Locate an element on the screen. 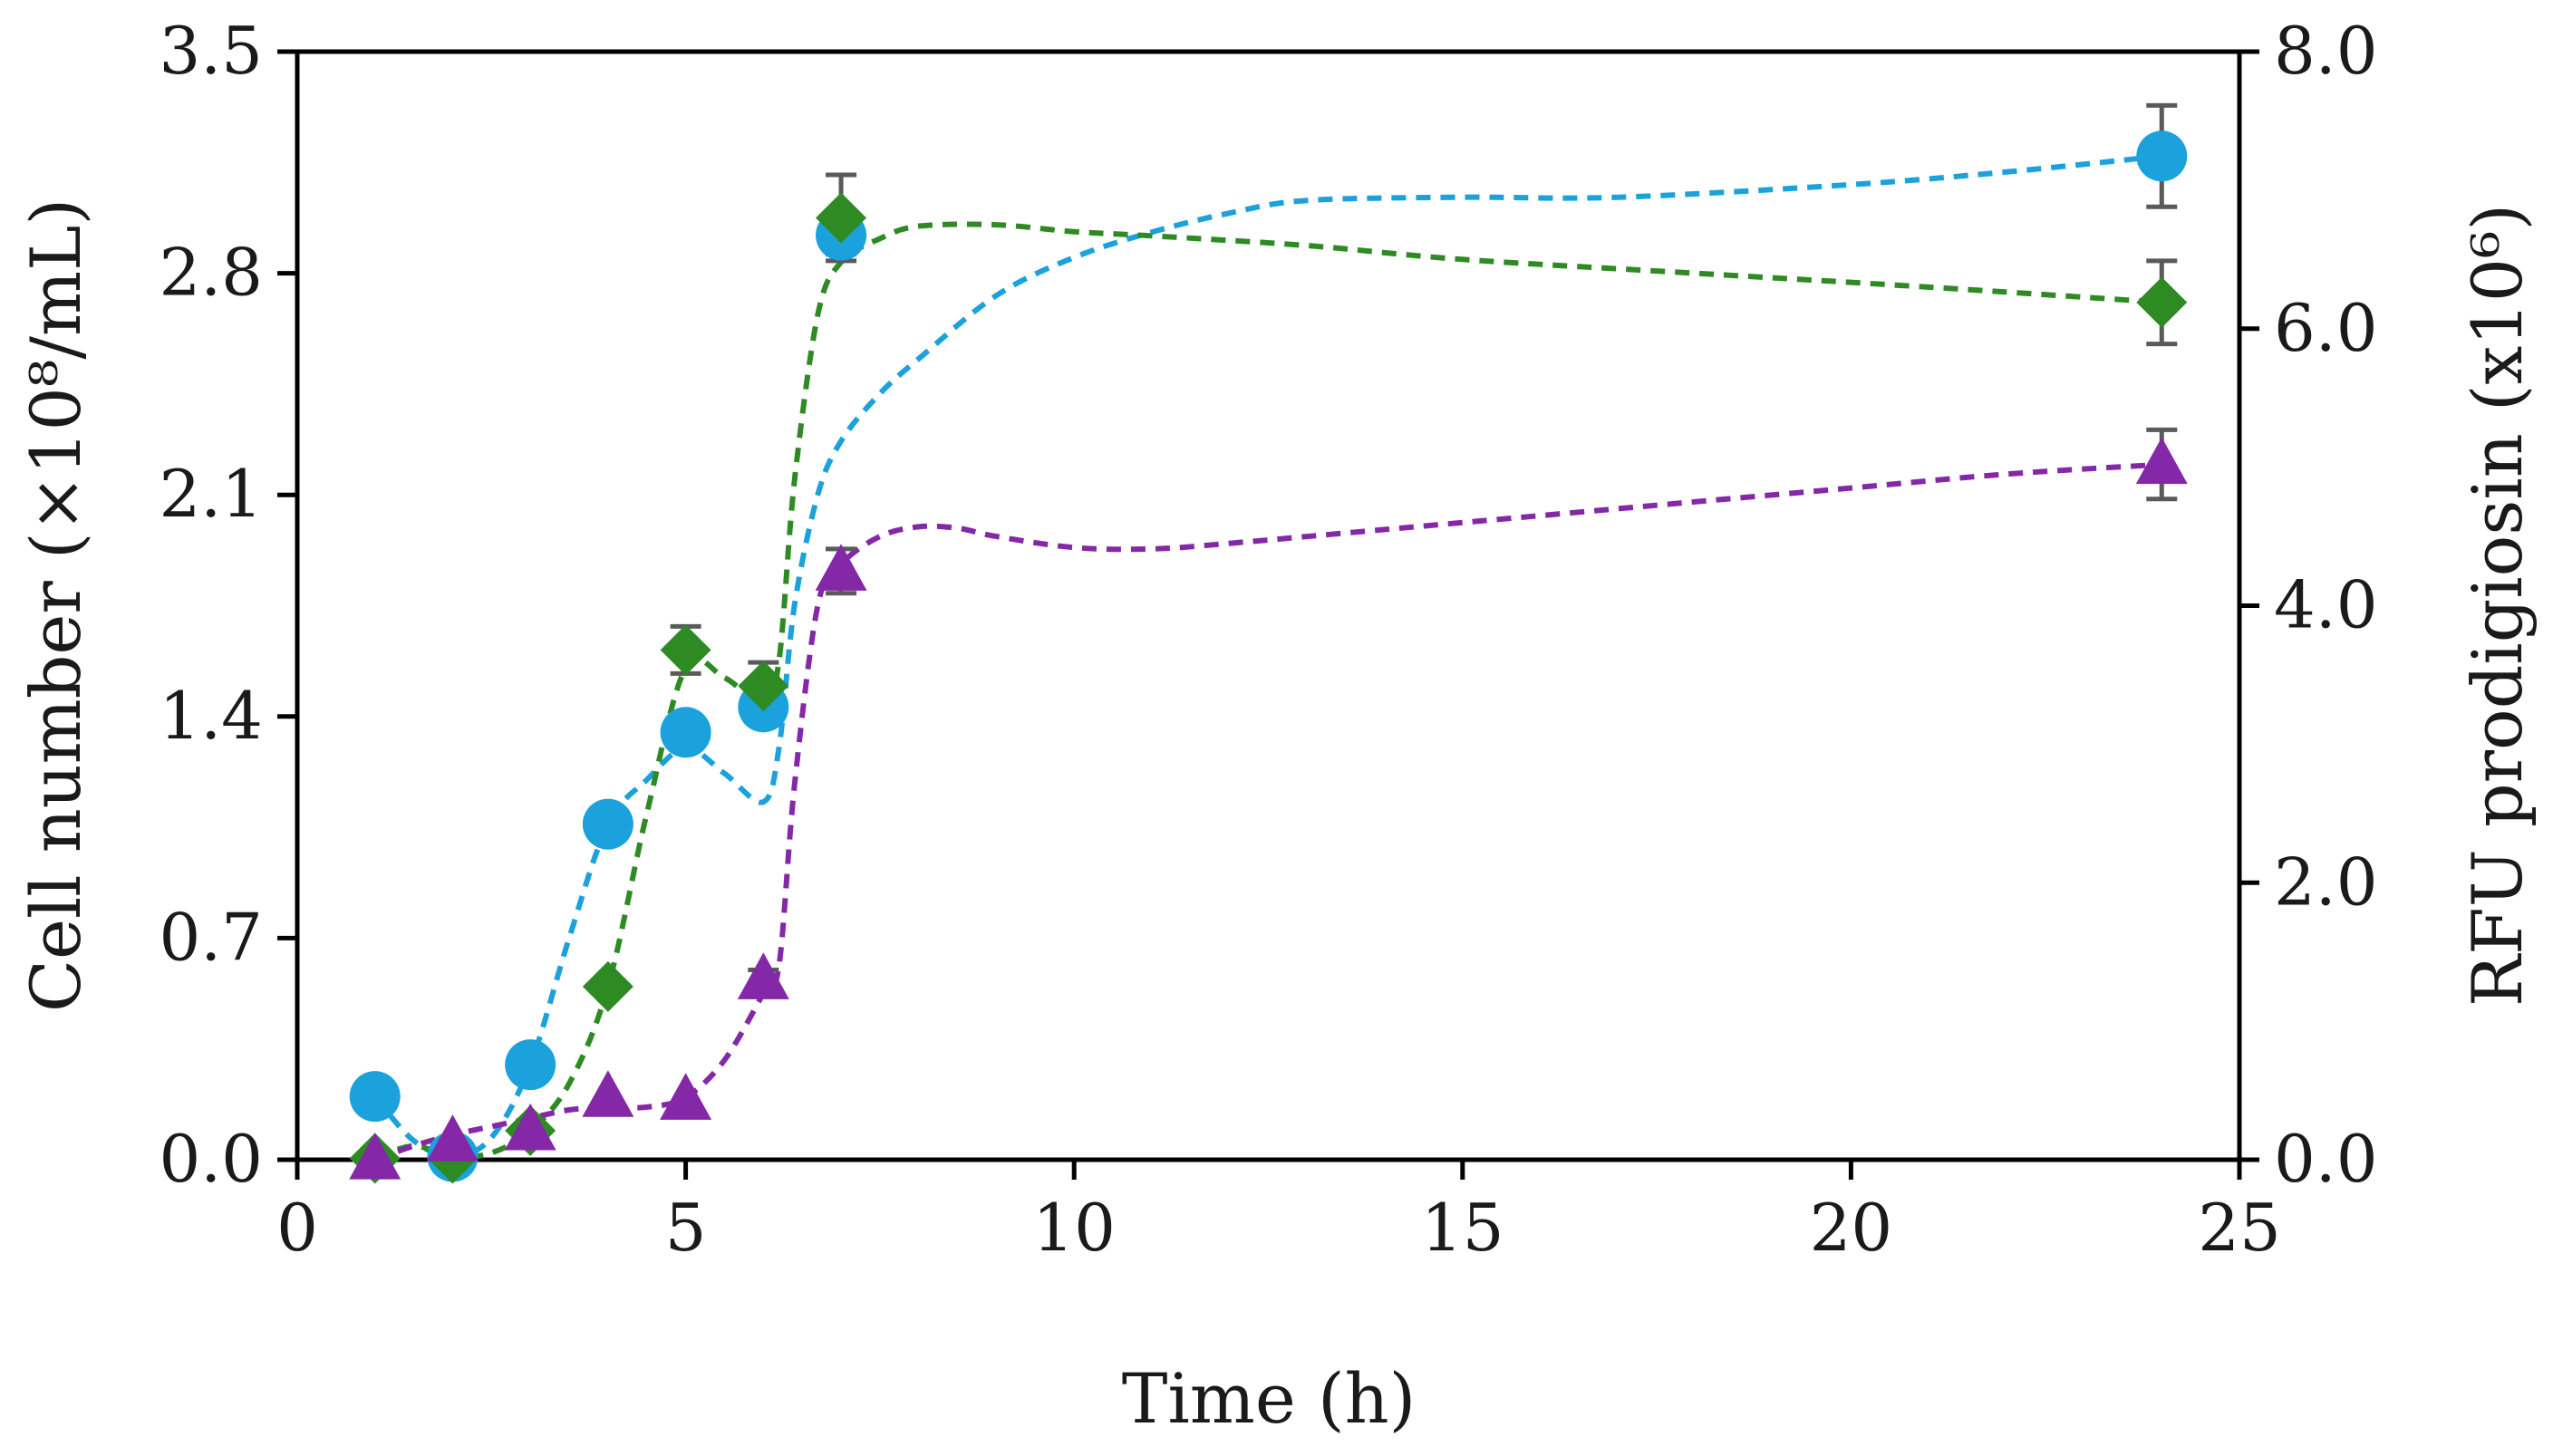  right-y-tick-label: 4.0 is located at coordinates (2326, 605).